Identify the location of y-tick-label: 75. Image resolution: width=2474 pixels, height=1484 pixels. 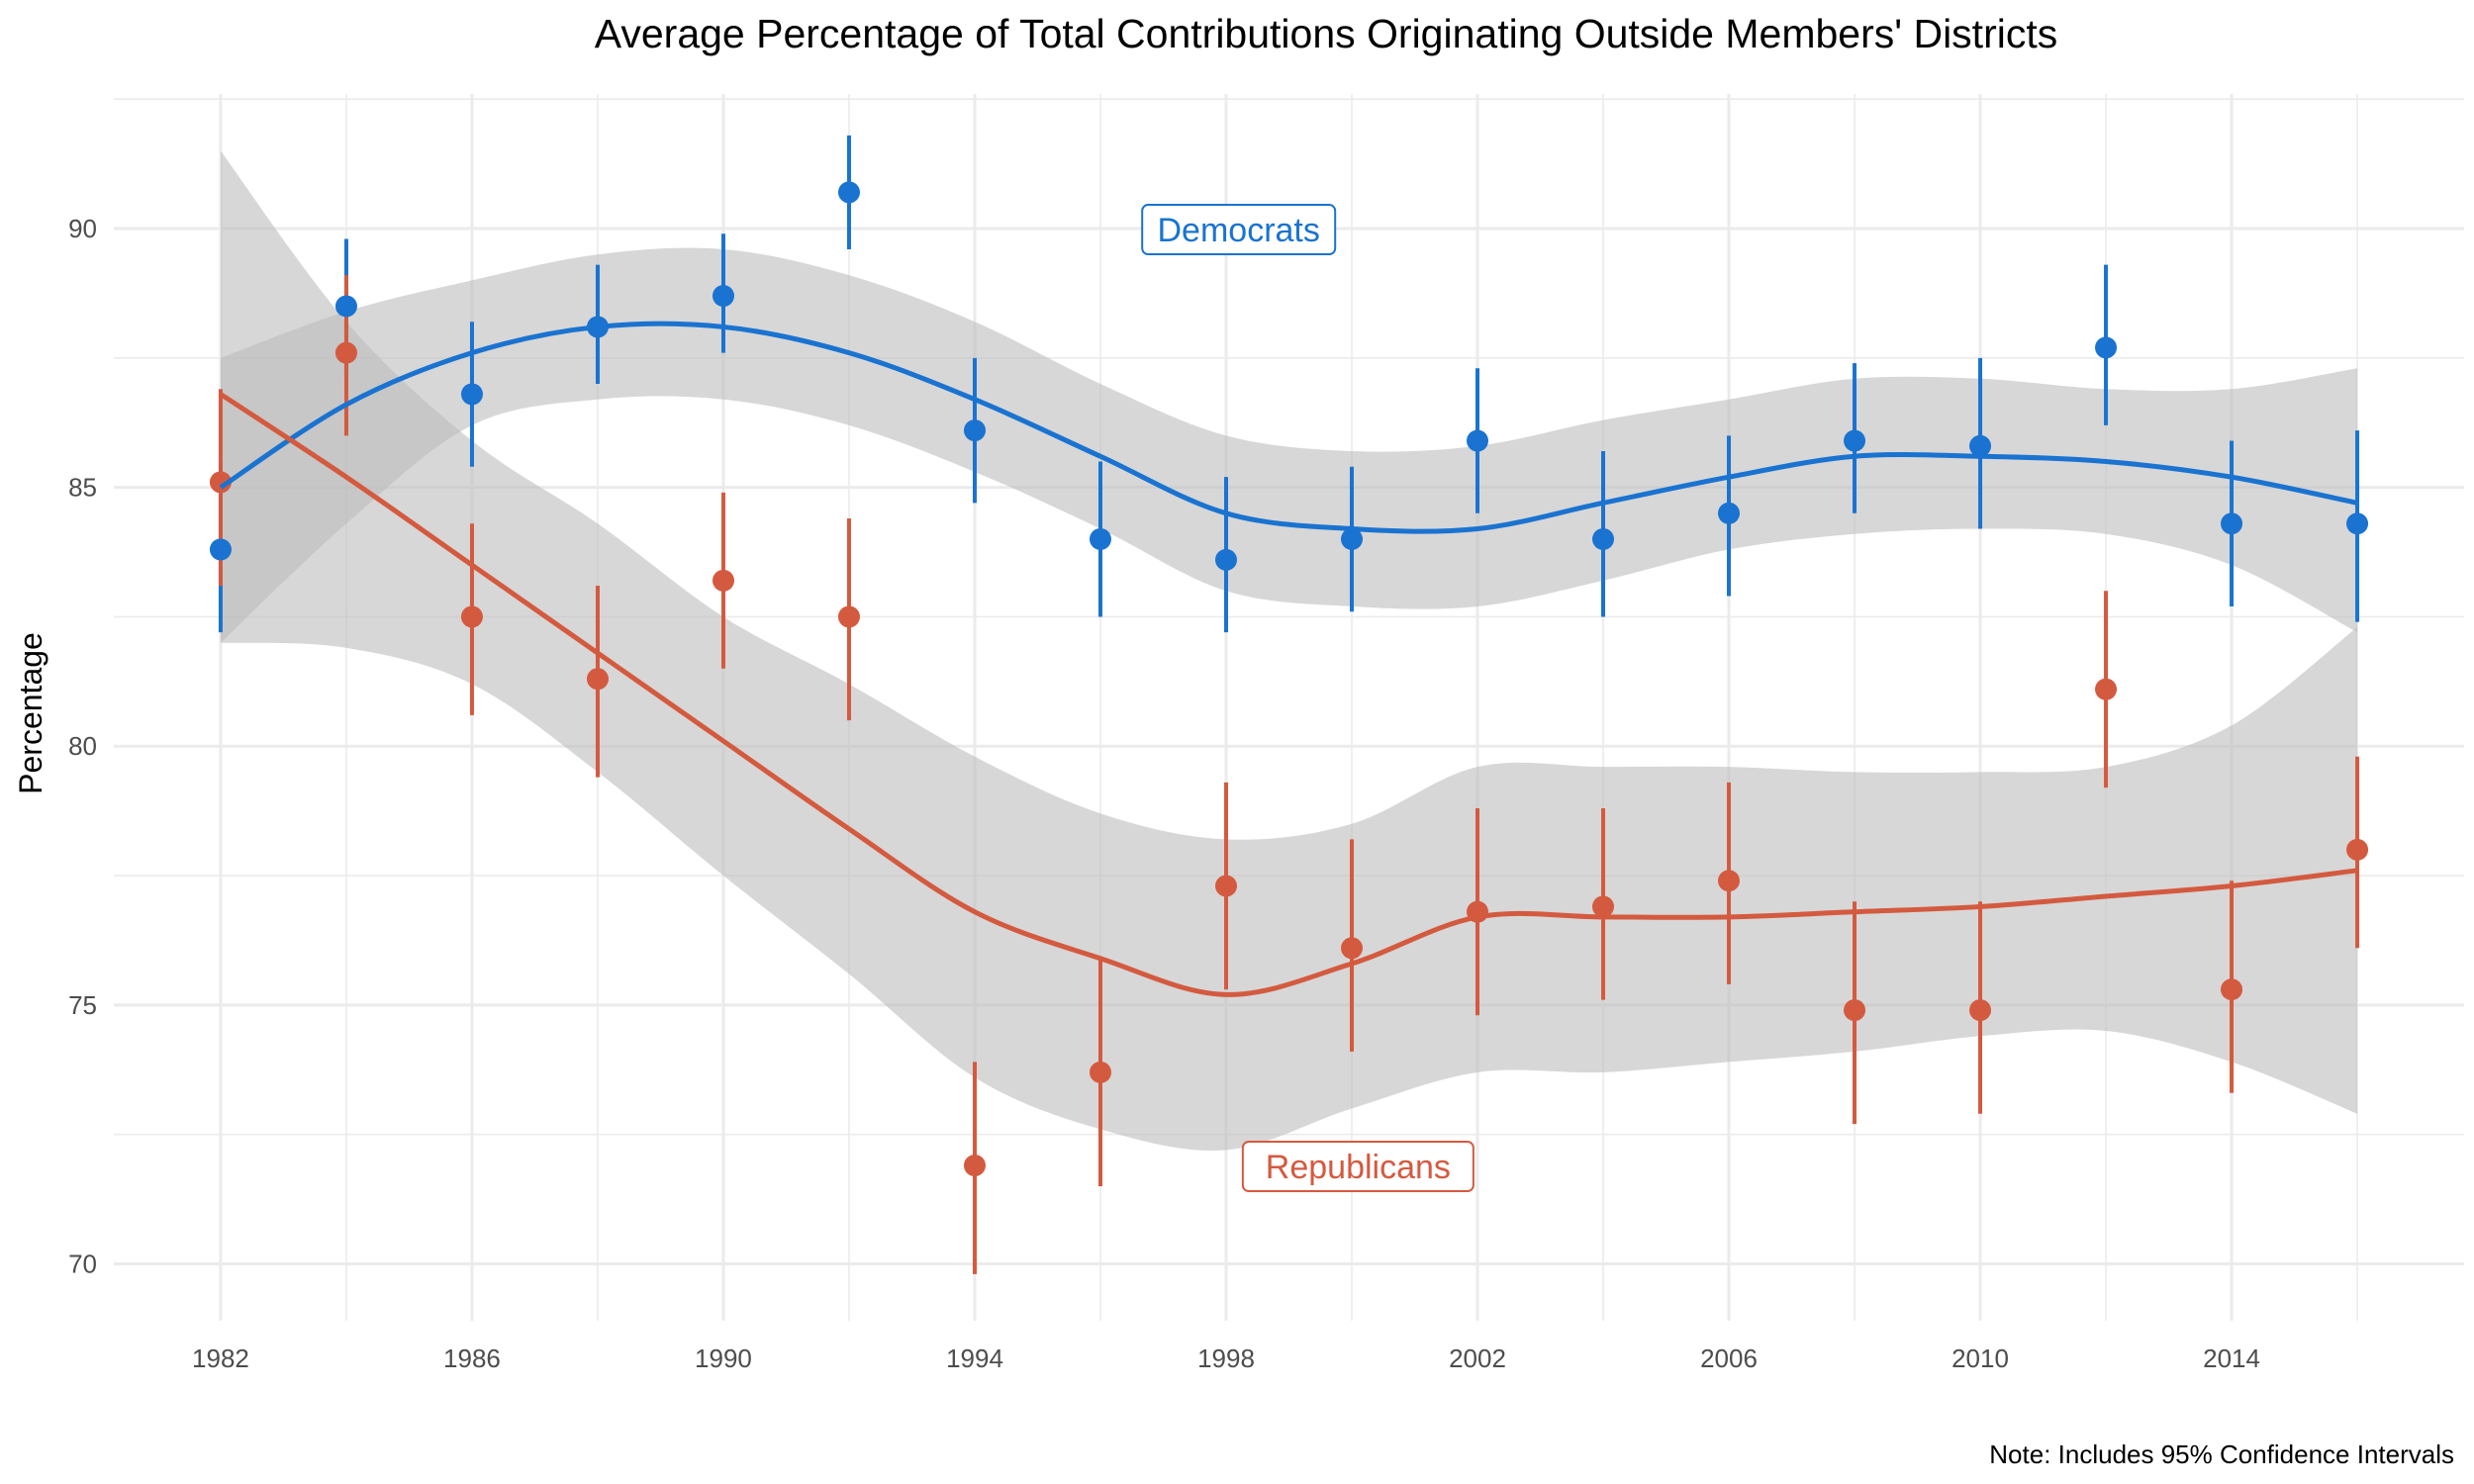
(82, 1005).